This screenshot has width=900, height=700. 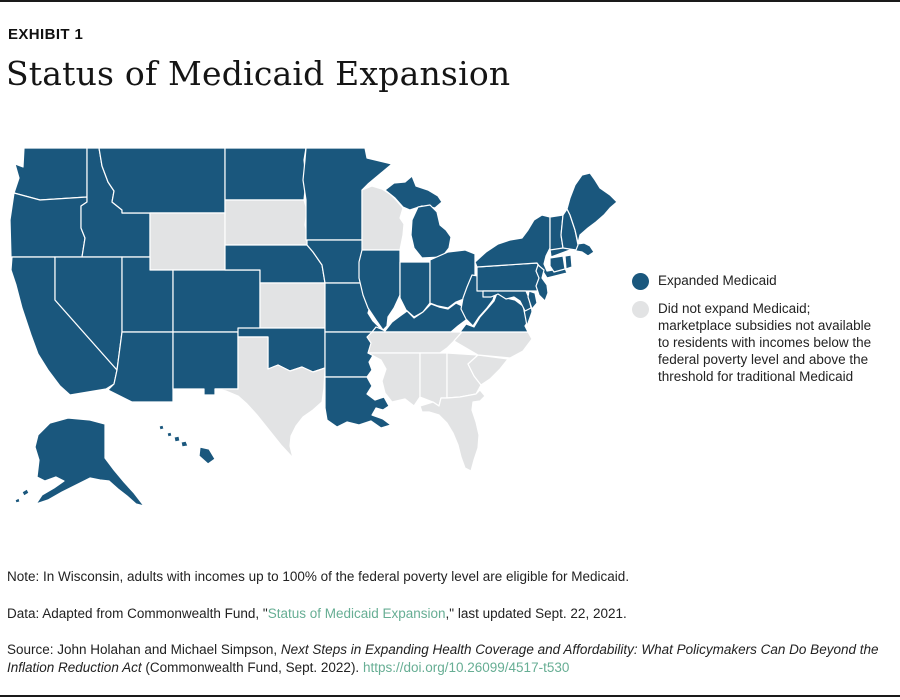 I want to click on data-suffix: ," last updated Sept. 22, 2021., so click(x=536, y=613).